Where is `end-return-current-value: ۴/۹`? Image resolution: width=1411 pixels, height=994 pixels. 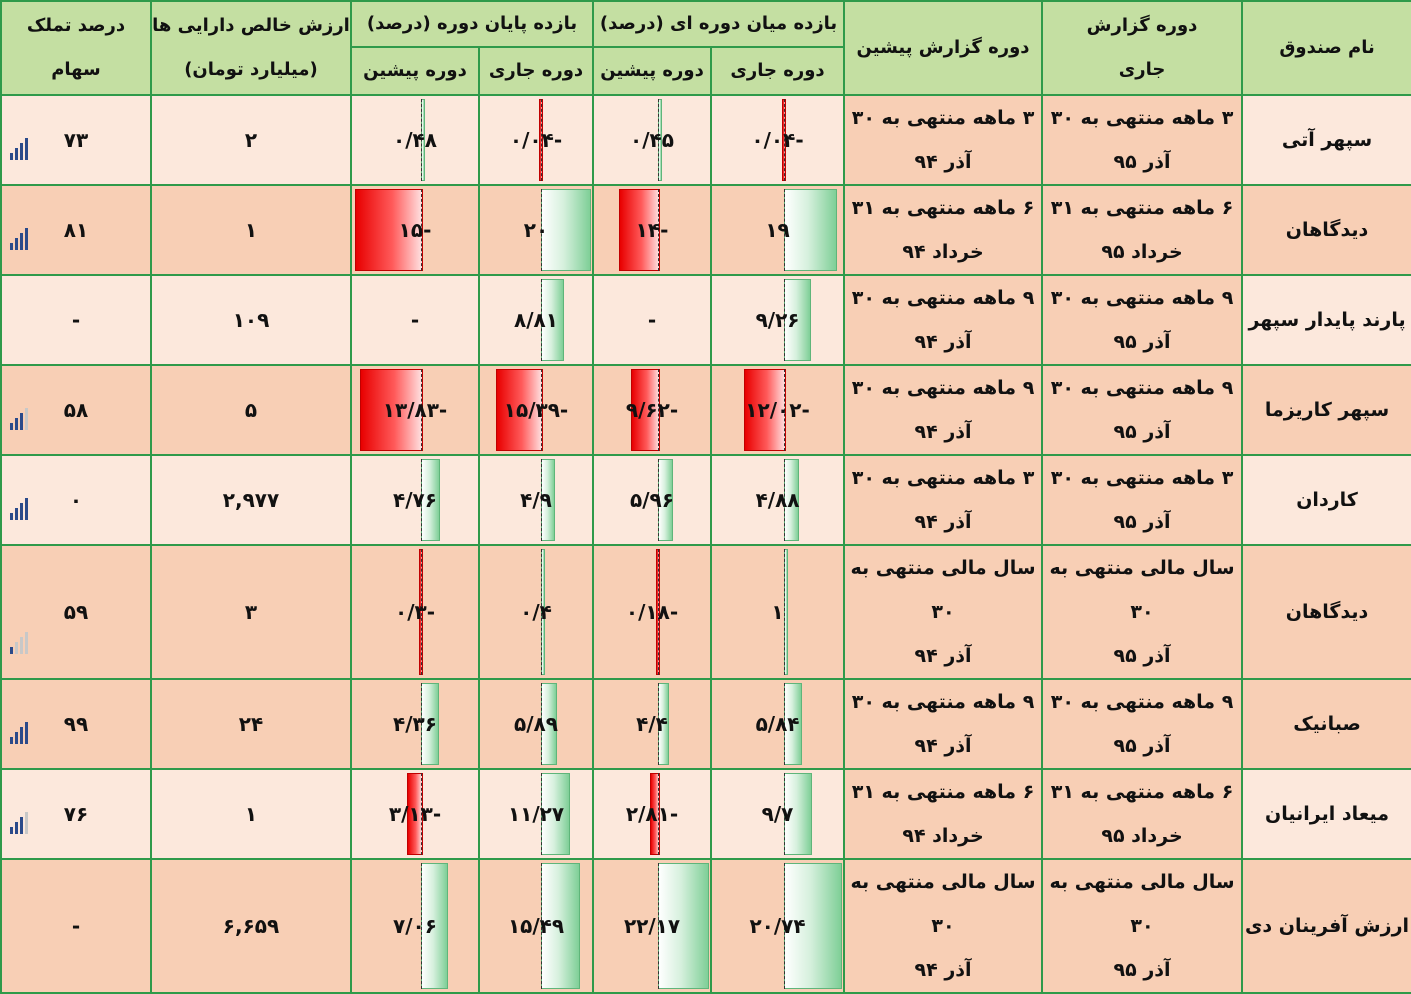 end-return-current-value: ۴/۹ is located at coordinates (536, 500).